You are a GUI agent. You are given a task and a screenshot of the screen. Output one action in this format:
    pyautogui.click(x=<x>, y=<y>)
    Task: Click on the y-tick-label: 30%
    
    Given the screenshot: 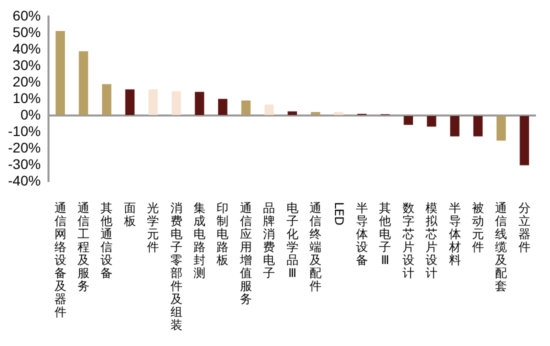 What is the action you would take?
    pyautogui.click(x=26, y=64)
    